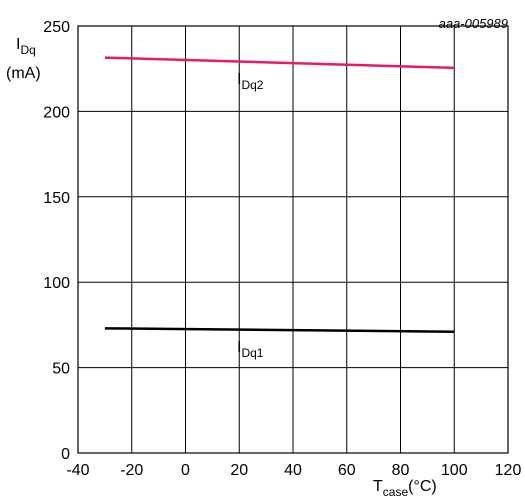 This screenshot has width=525, height=504. Describe the element at coordinates (77, 470) in the screenshot. I see `x-tick-label: -40` at that location.